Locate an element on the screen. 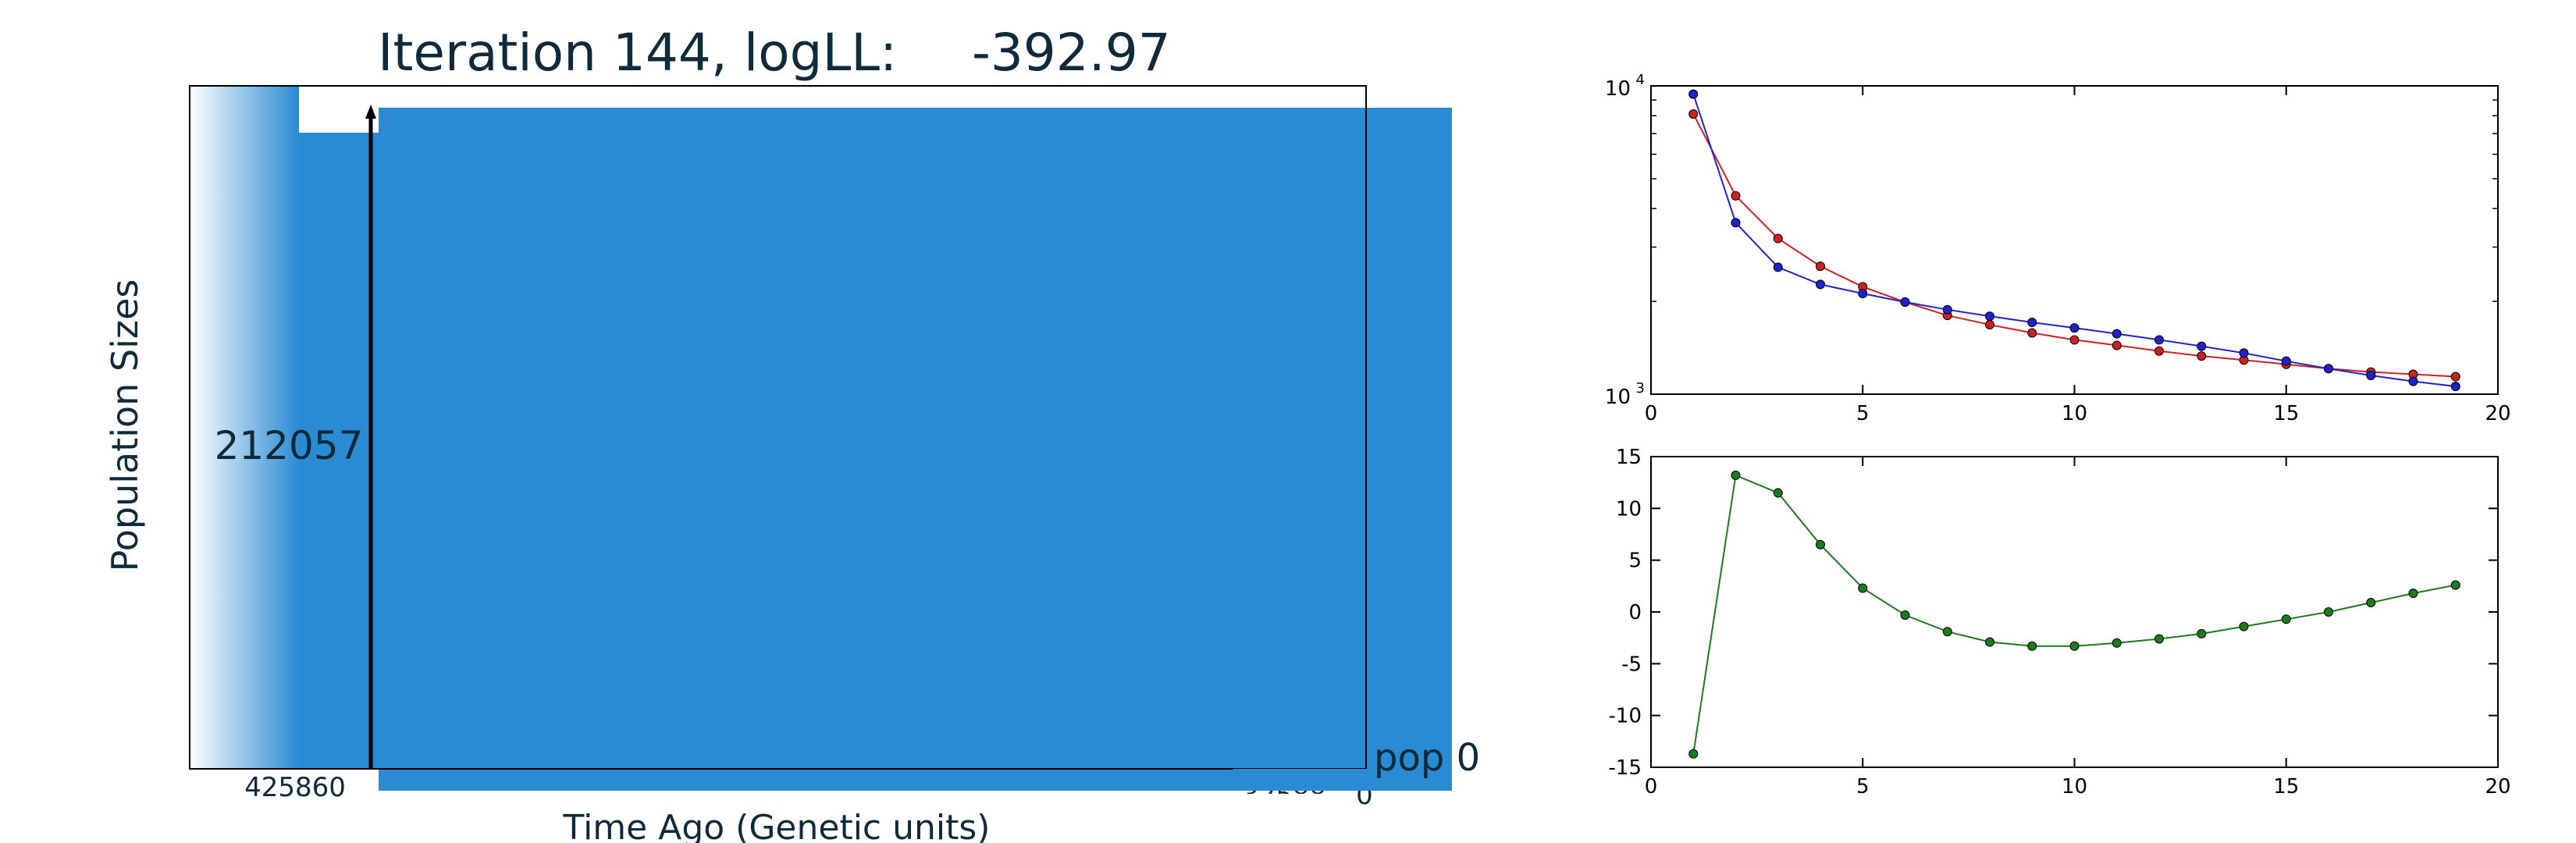 This screenshot has width=2576, height=843. population-size-label: 212057 is located at coordinates (289, 446).